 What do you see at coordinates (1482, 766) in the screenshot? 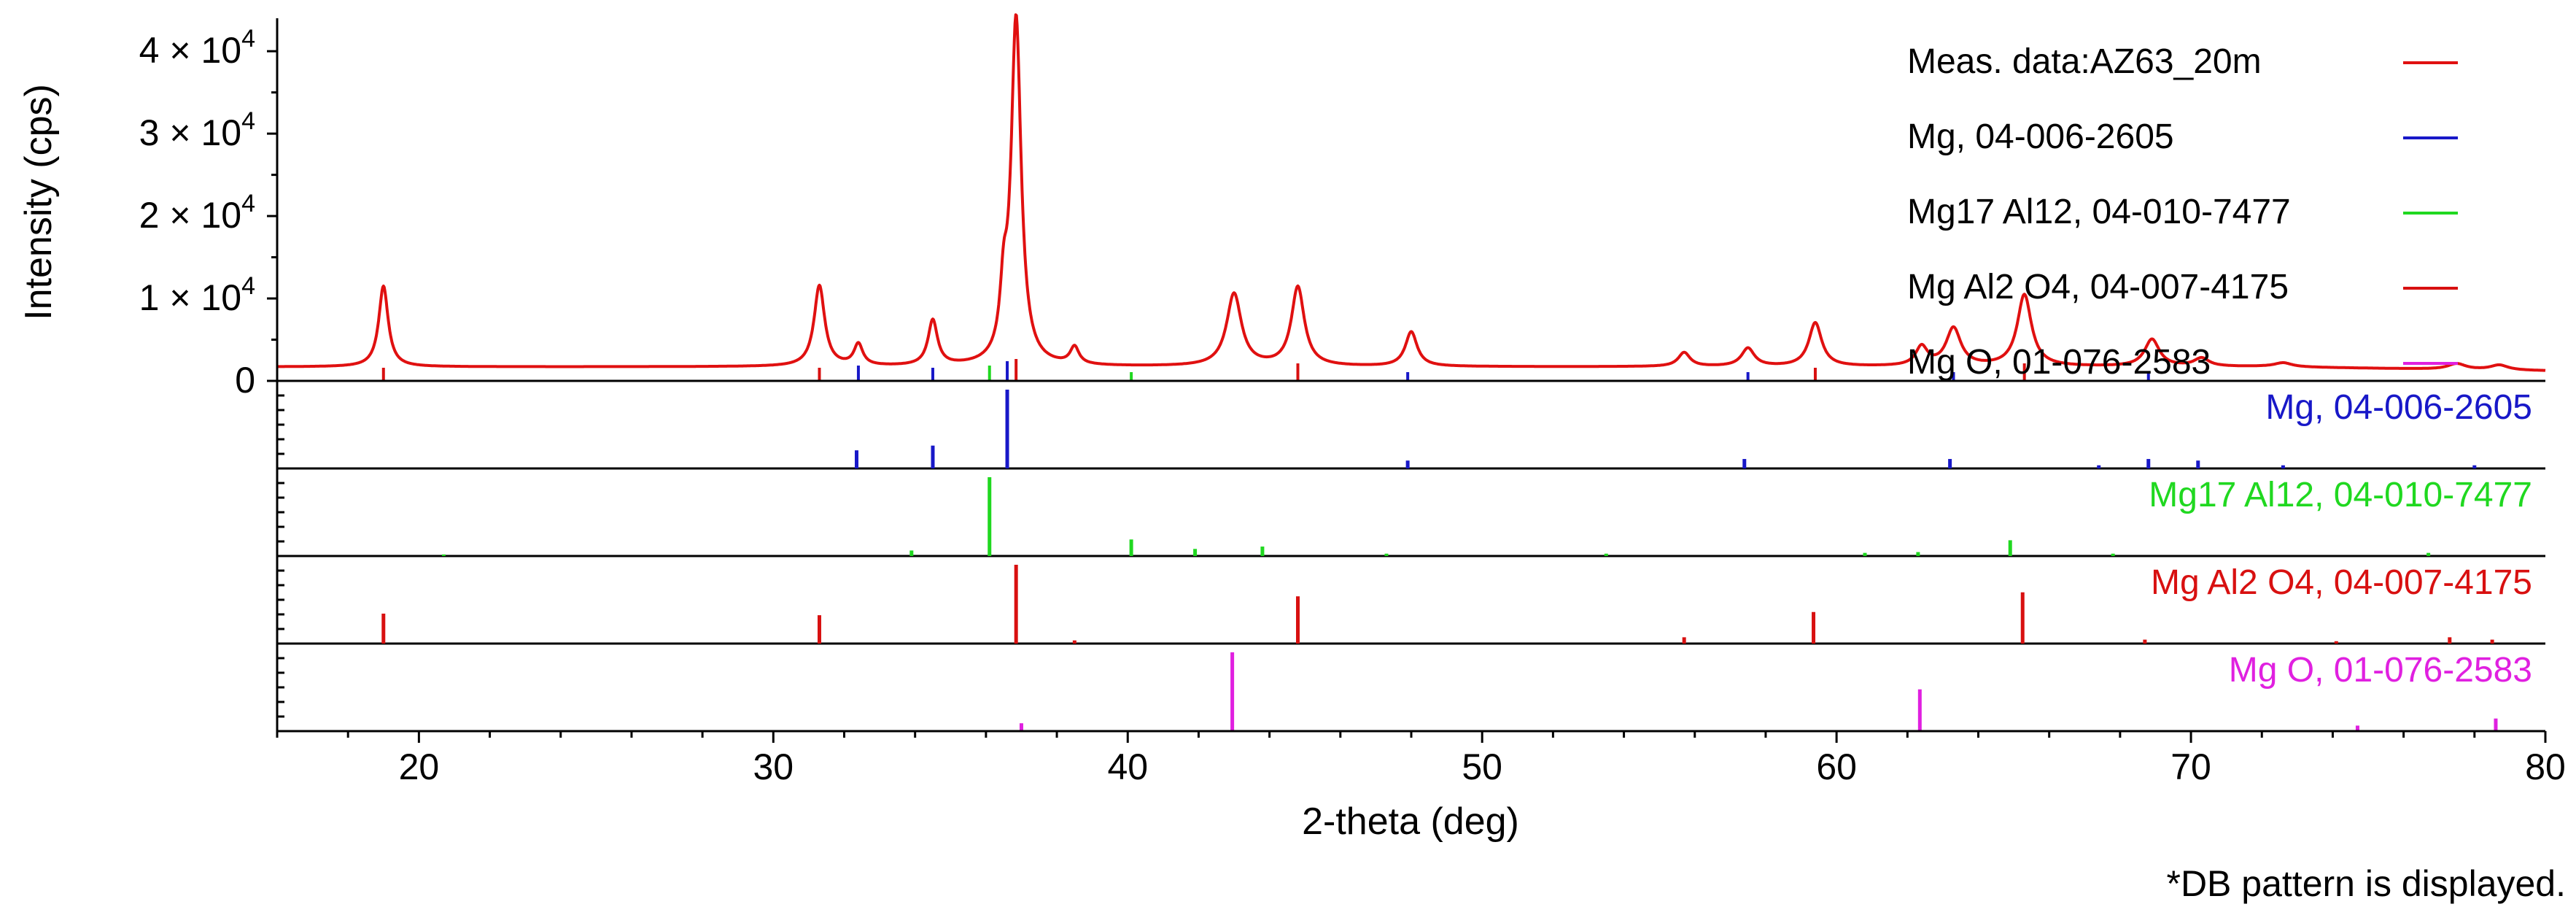
I see `x-tick-label: 50` at bounding box center [1482, 766].